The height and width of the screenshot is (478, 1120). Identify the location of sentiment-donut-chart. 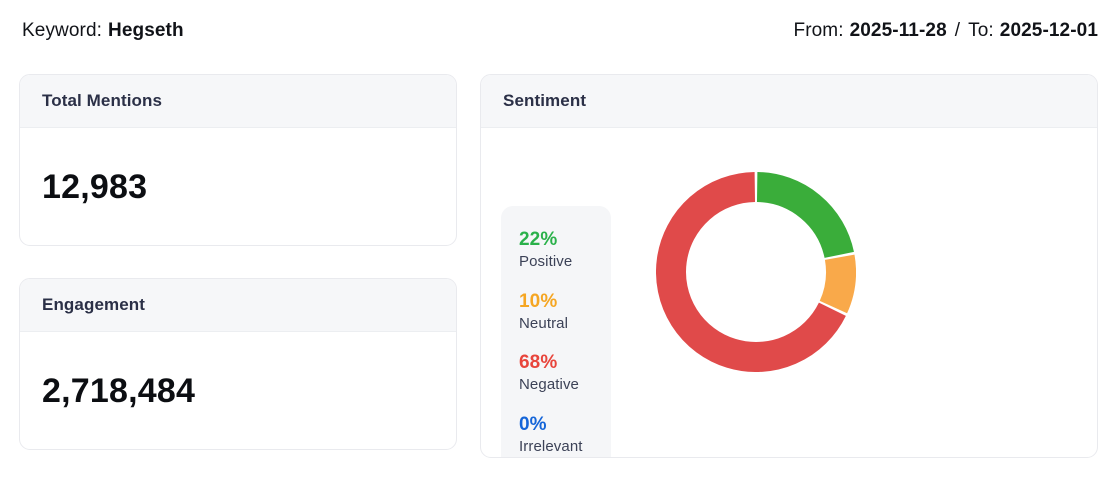
(756, 272).